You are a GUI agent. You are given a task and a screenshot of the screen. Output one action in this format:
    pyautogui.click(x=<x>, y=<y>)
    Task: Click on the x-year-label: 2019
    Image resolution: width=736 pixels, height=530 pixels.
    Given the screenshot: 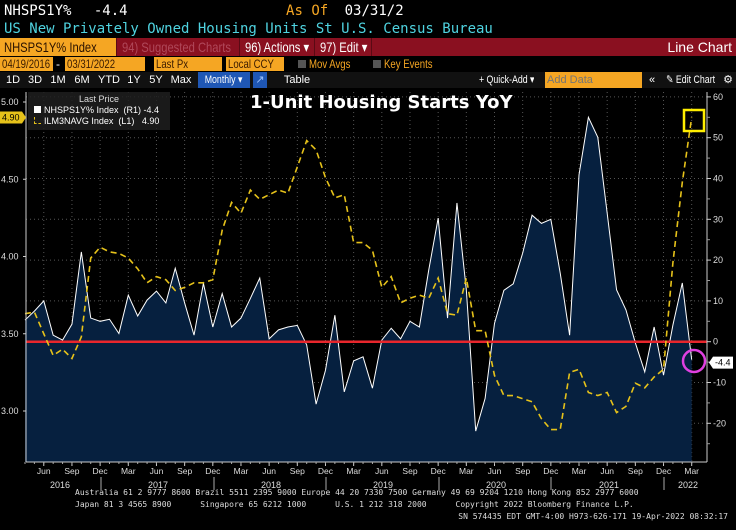 What is the action you would take?
    pyautogui.click(x=383, y=485)
    